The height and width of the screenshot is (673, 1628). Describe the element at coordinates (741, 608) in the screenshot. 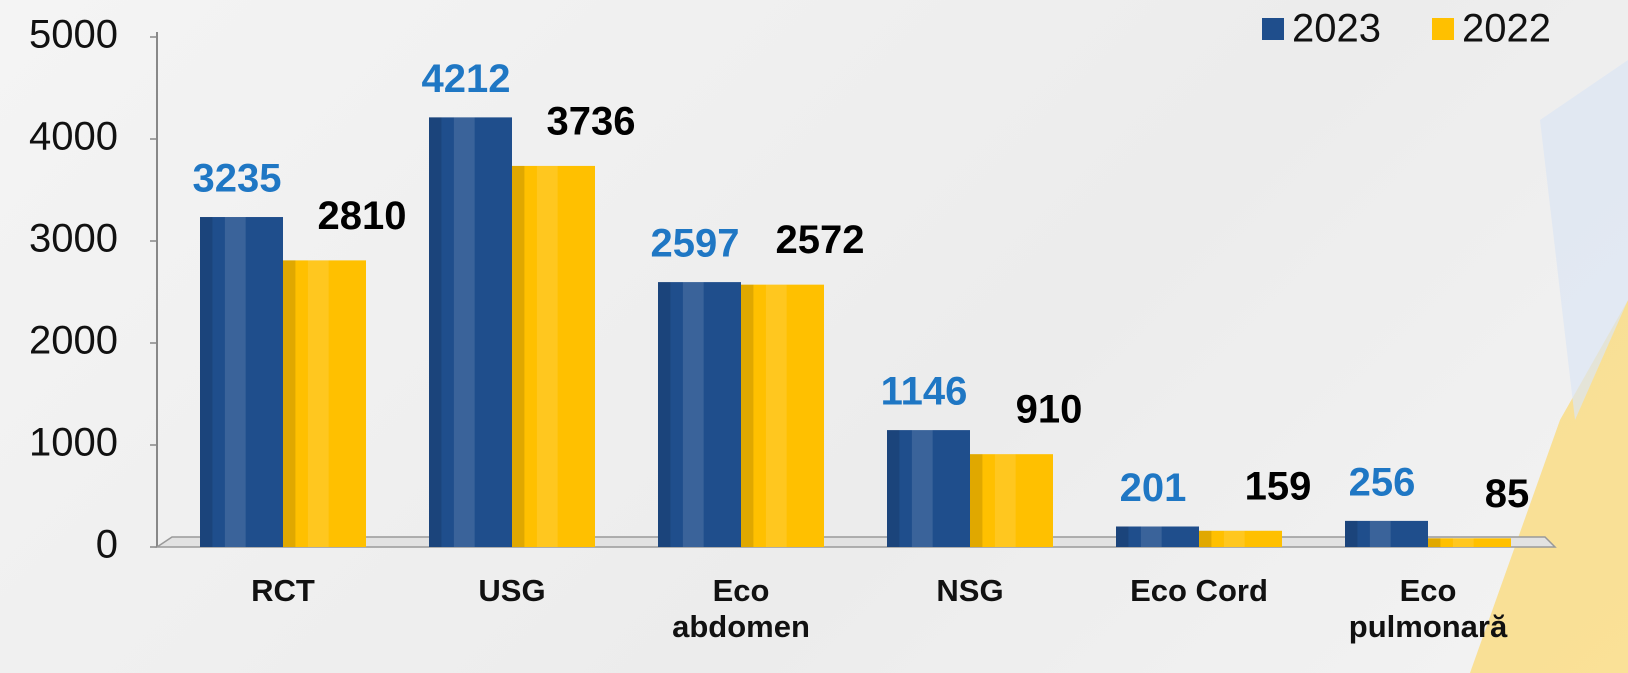

I see `x-tick-label: Eco abdomen` at that location.